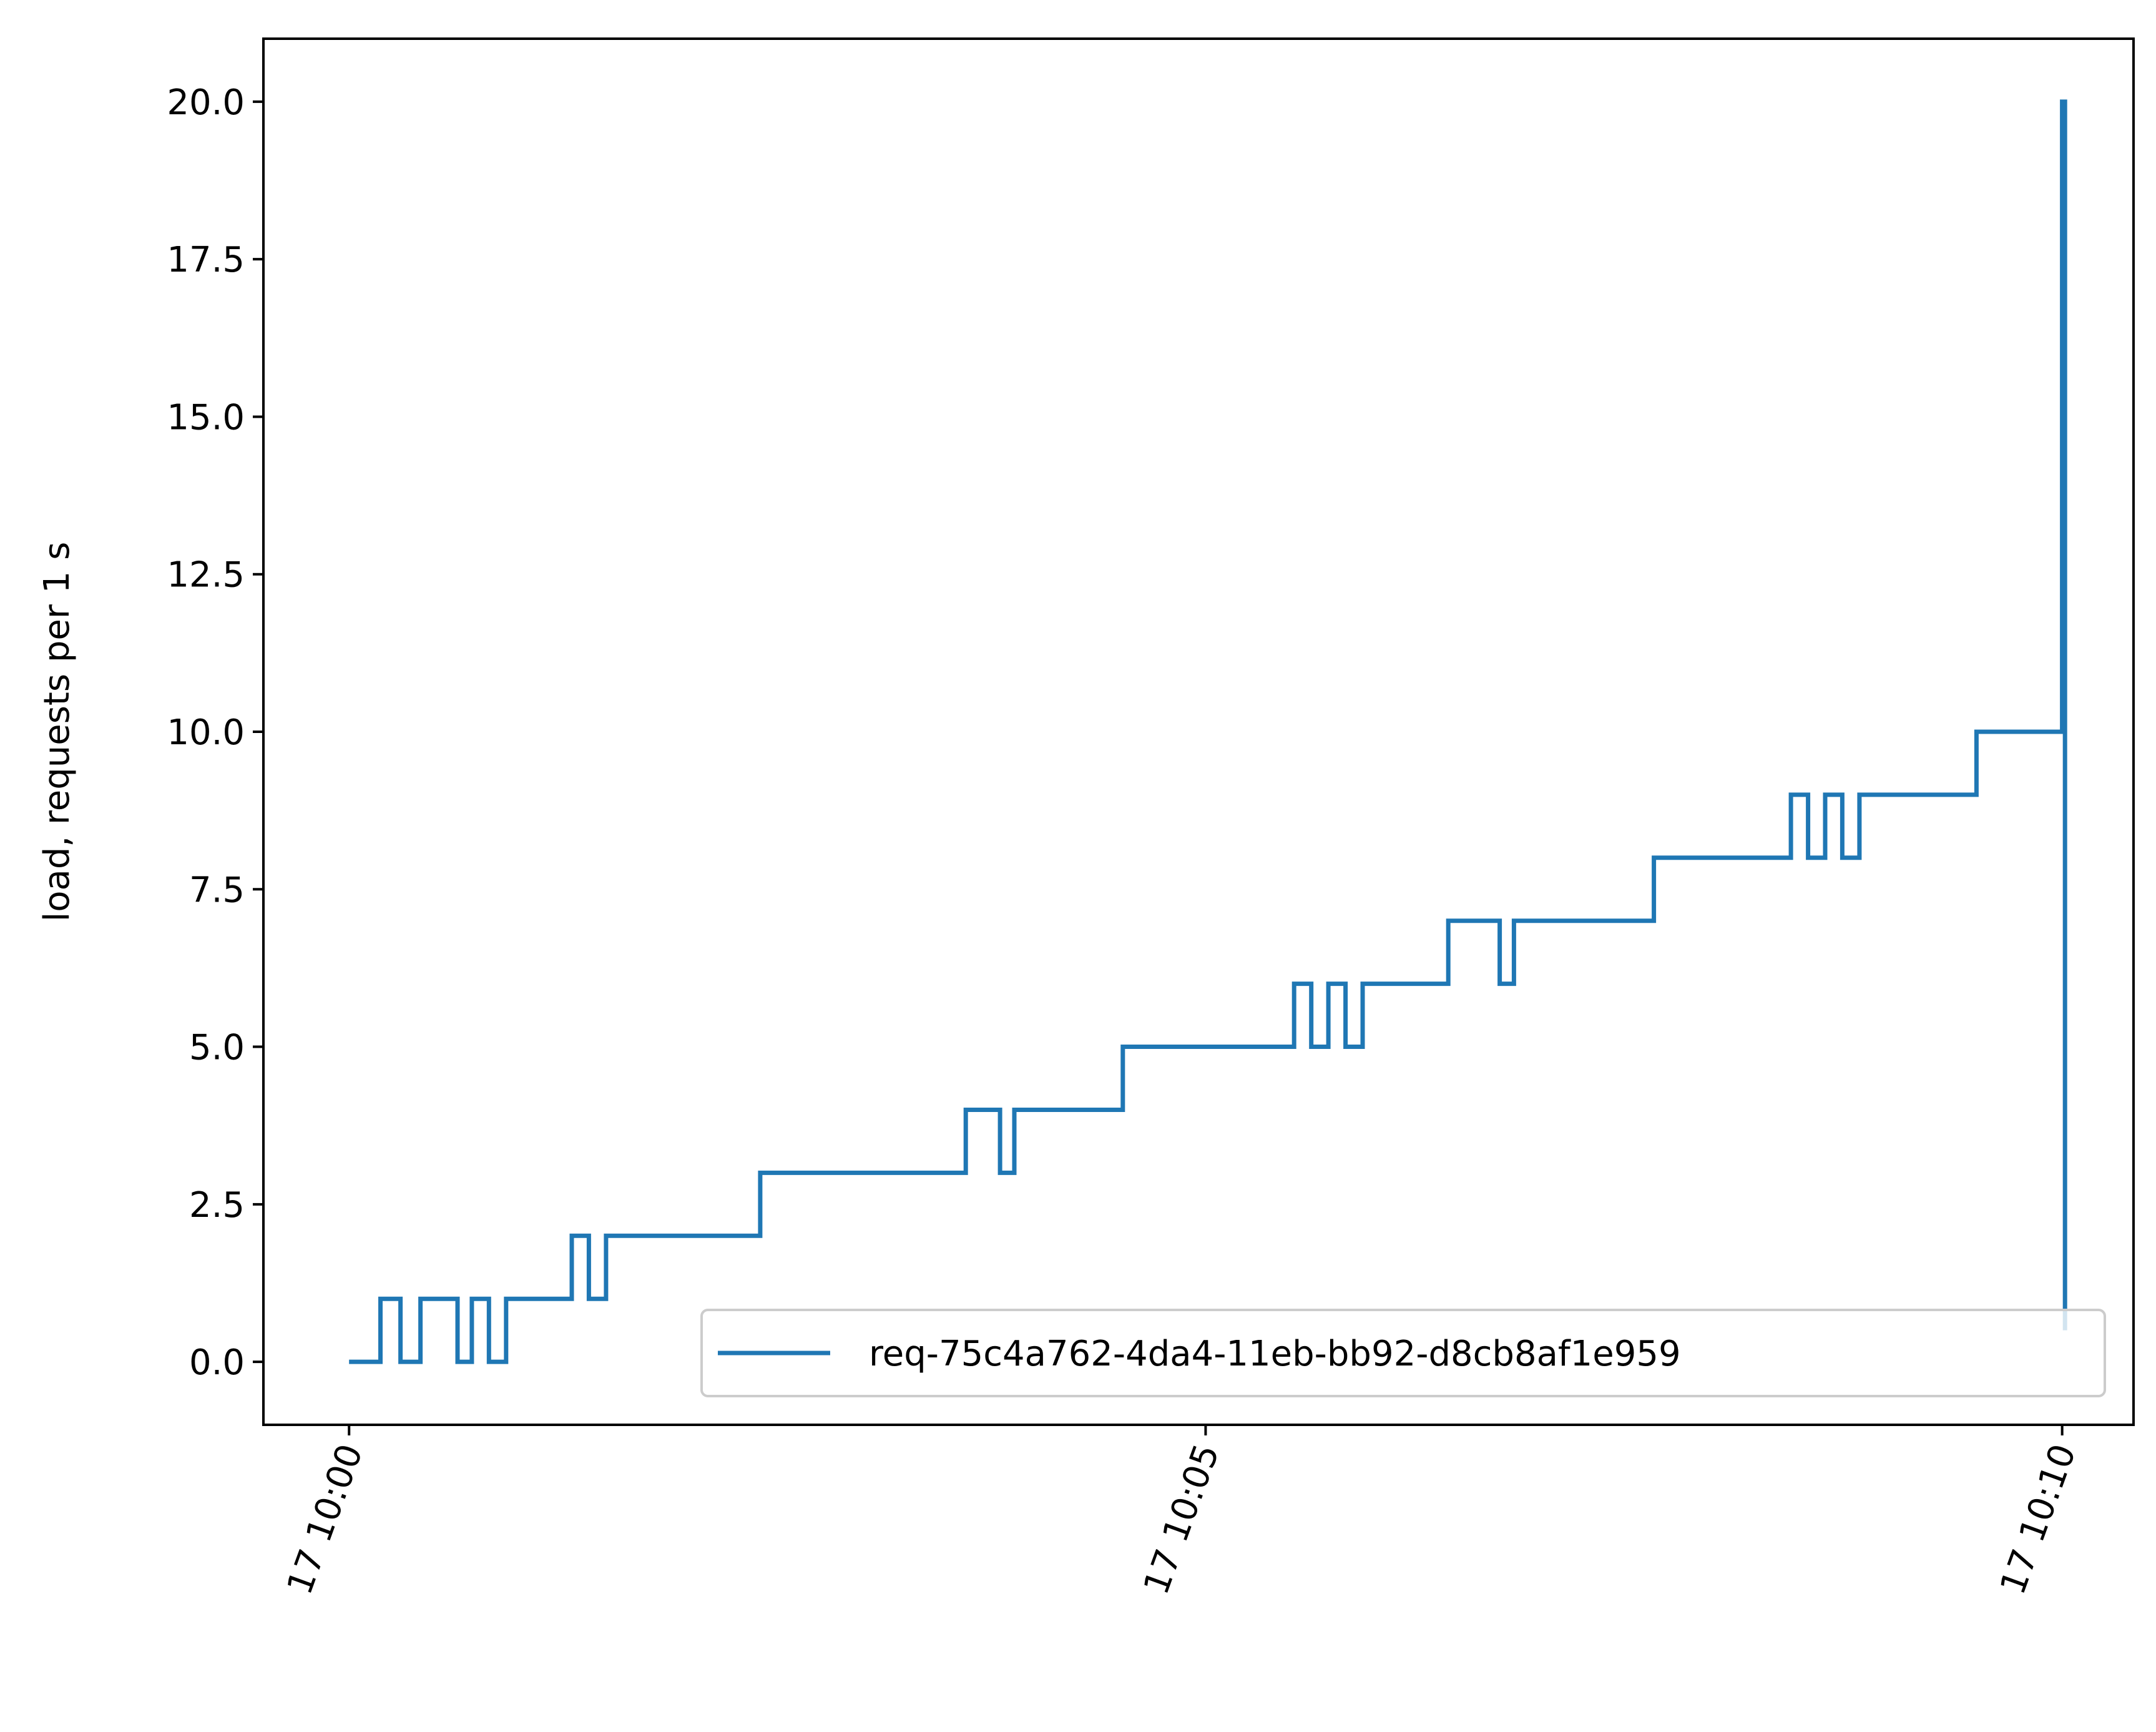 This screenshot has height=1732, width=2156. I want to click on legend: req-75c4a762-4da4-11eb-bb92-d8cb8af1e959, so click(1403, 1353).